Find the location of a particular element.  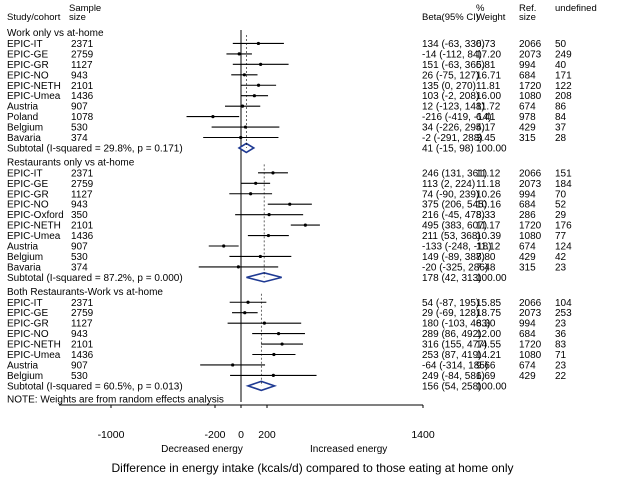

group-size: 122 is located at coordinates (563, 86).